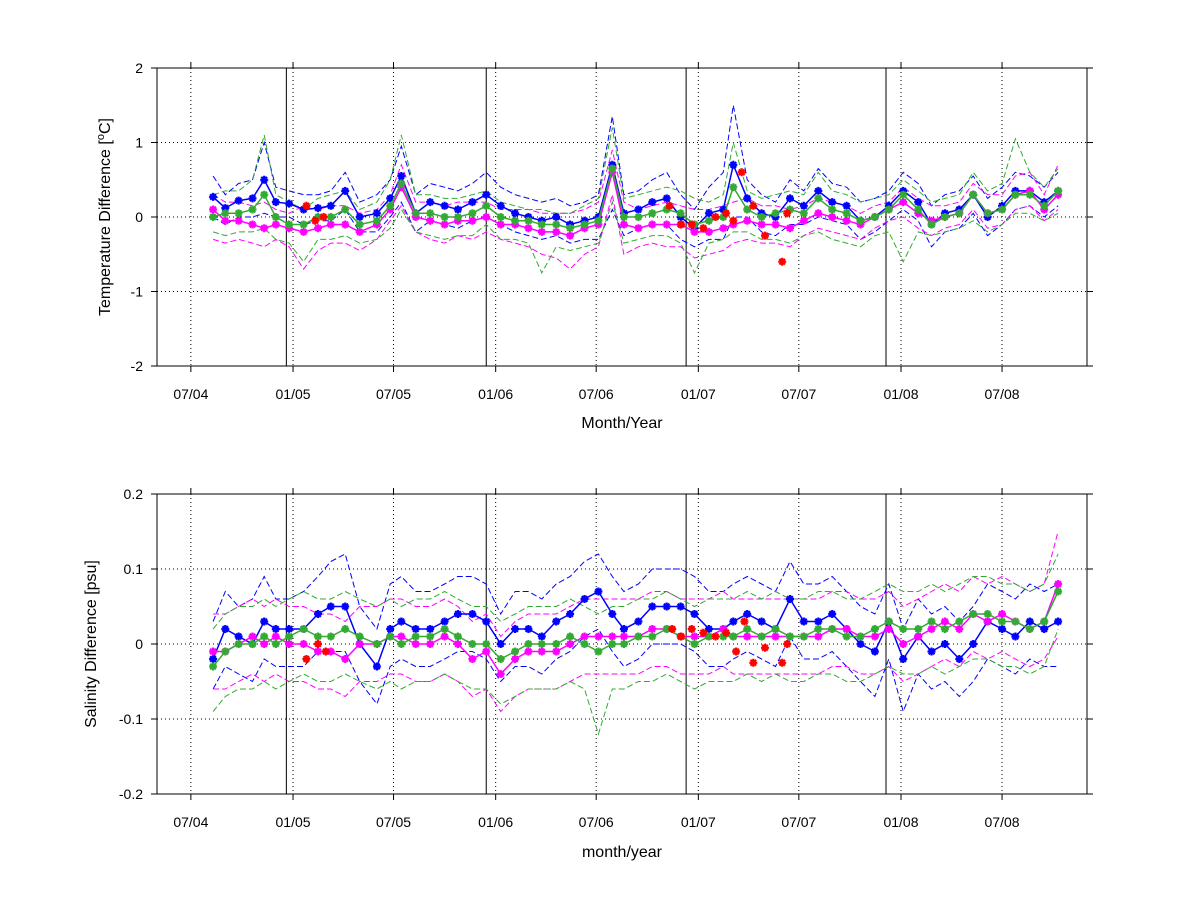 The height and width of the screenshot is (900, 1200). I want to click on salinity-series-5-line, so click(636, 584).